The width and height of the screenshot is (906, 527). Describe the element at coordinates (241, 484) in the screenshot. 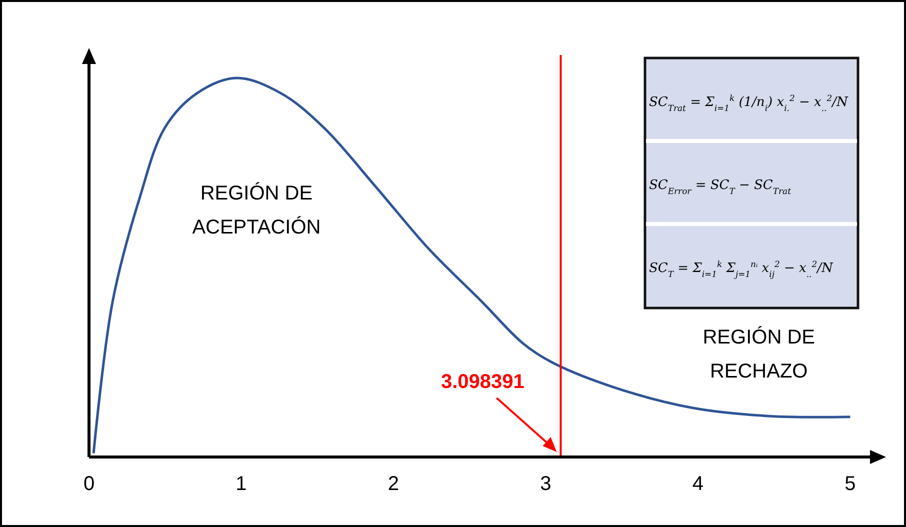

I see `x-tick-label: 1` at that location.